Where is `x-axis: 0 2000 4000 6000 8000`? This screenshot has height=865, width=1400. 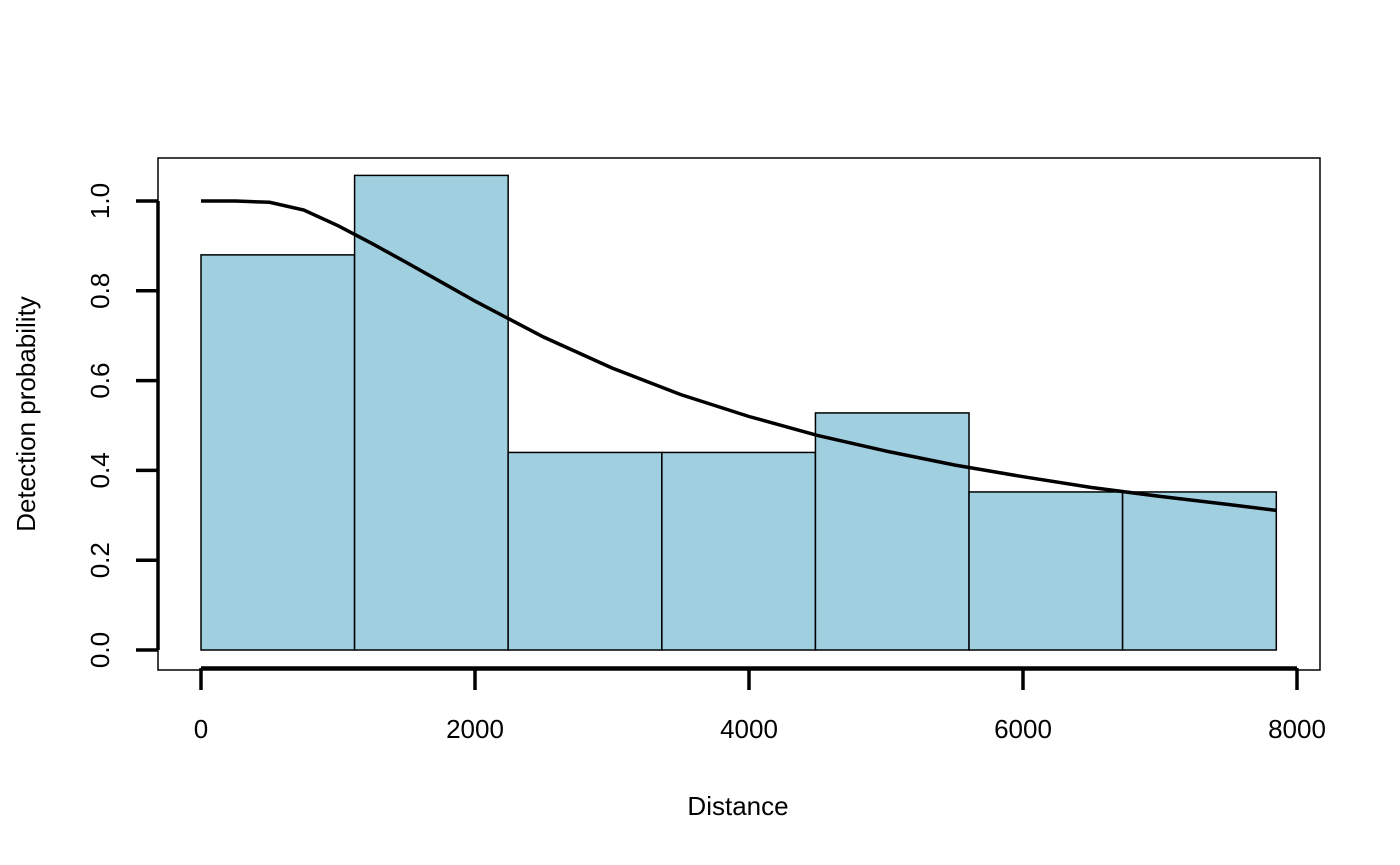 x-axis: 0 2000 4000 6000 8000 is located at coordinates (760, 705).